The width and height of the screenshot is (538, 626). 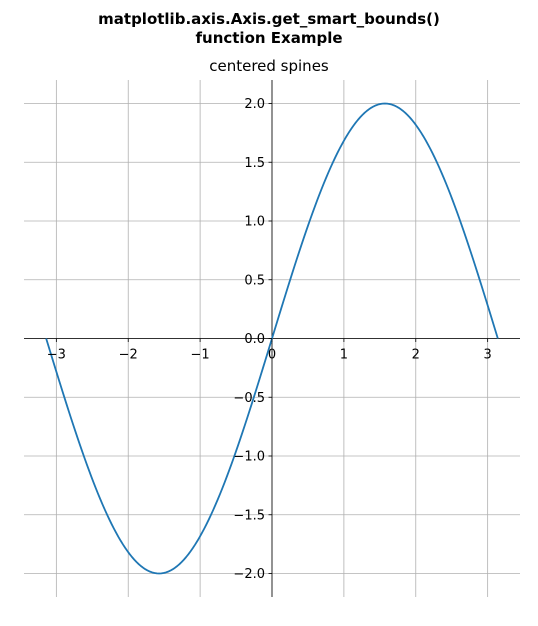 What do you see at coordinates (344, 355) in the screenshot?
I see `x-tick-label: 1` at bounding box center [344, 355].